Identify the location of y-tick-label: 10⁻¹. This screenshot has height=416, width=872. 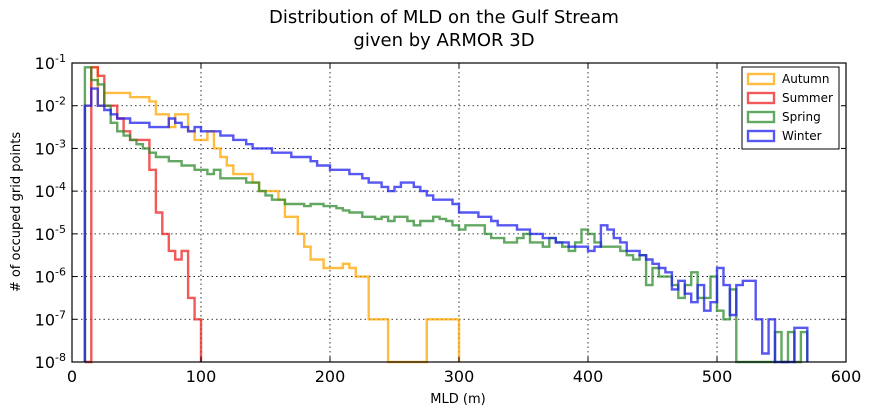
(50, 62).